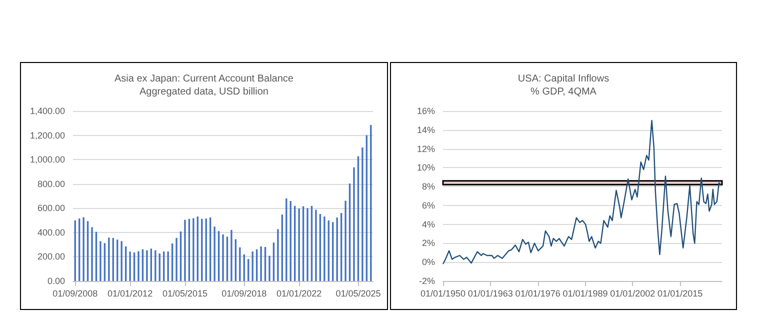 The height and width of the screenshot is (336, 773). What do you see at coordinates (680, 293) in the screenshot?
I see `x-tick-label: 01/01/2015` at bounding box center [680, 293].